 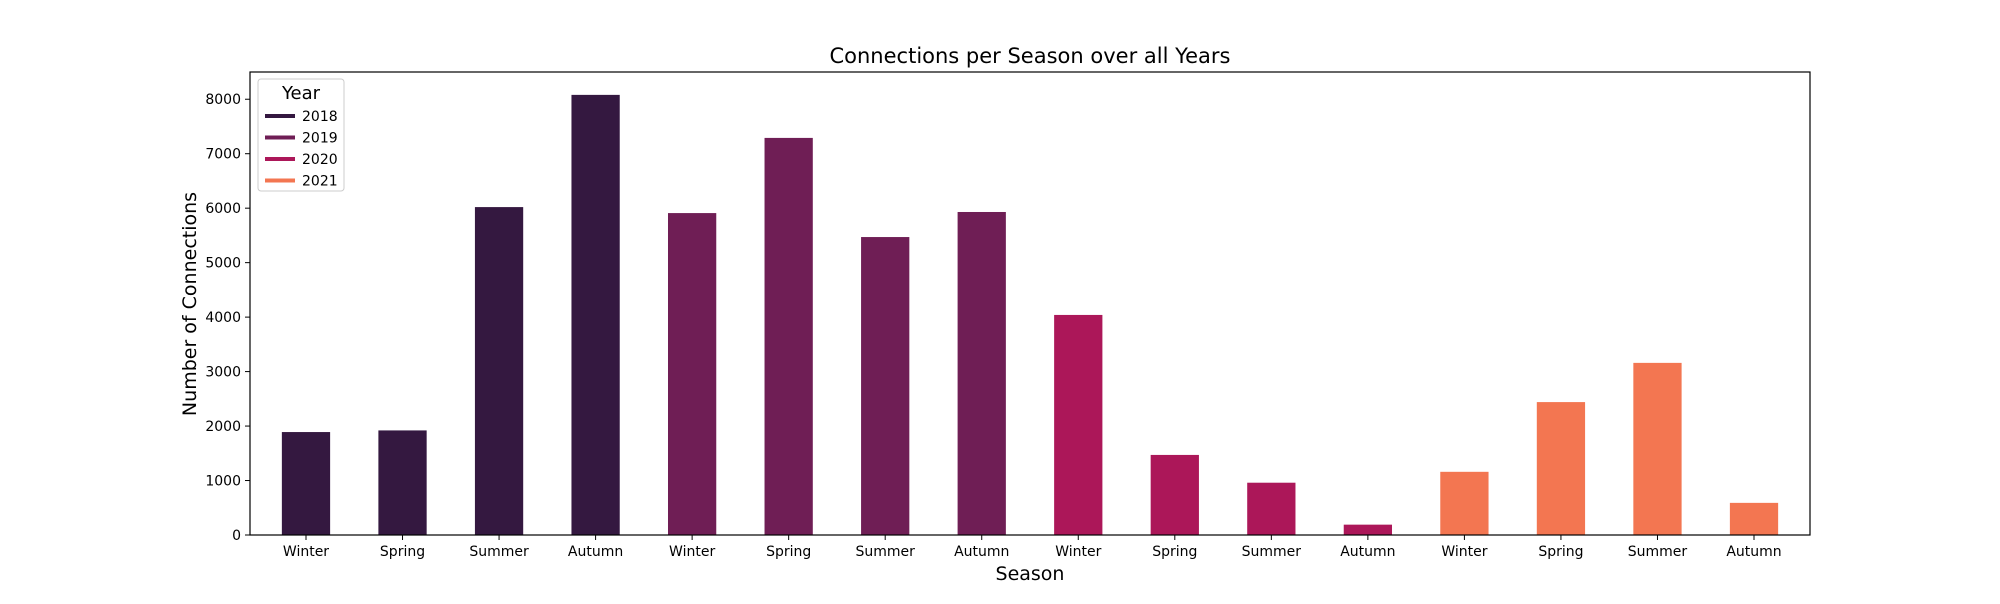 What do you see at coordinates (595, 314) in the screenshot?
I see `bar-autumn-2018` at bounding box center [595, 314].